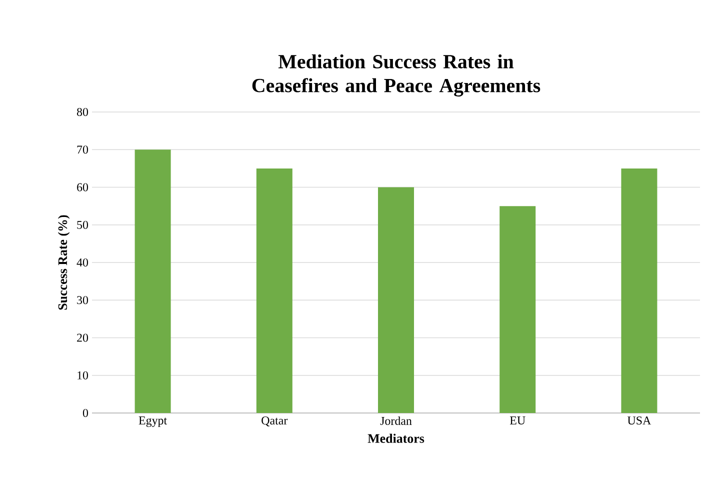 The width and height of the screenshot is (720, 486). What do you see at coordinates (85, 413) in the screenshot?
I see `y-tick-label: 0` at bounding box center [85, 413].